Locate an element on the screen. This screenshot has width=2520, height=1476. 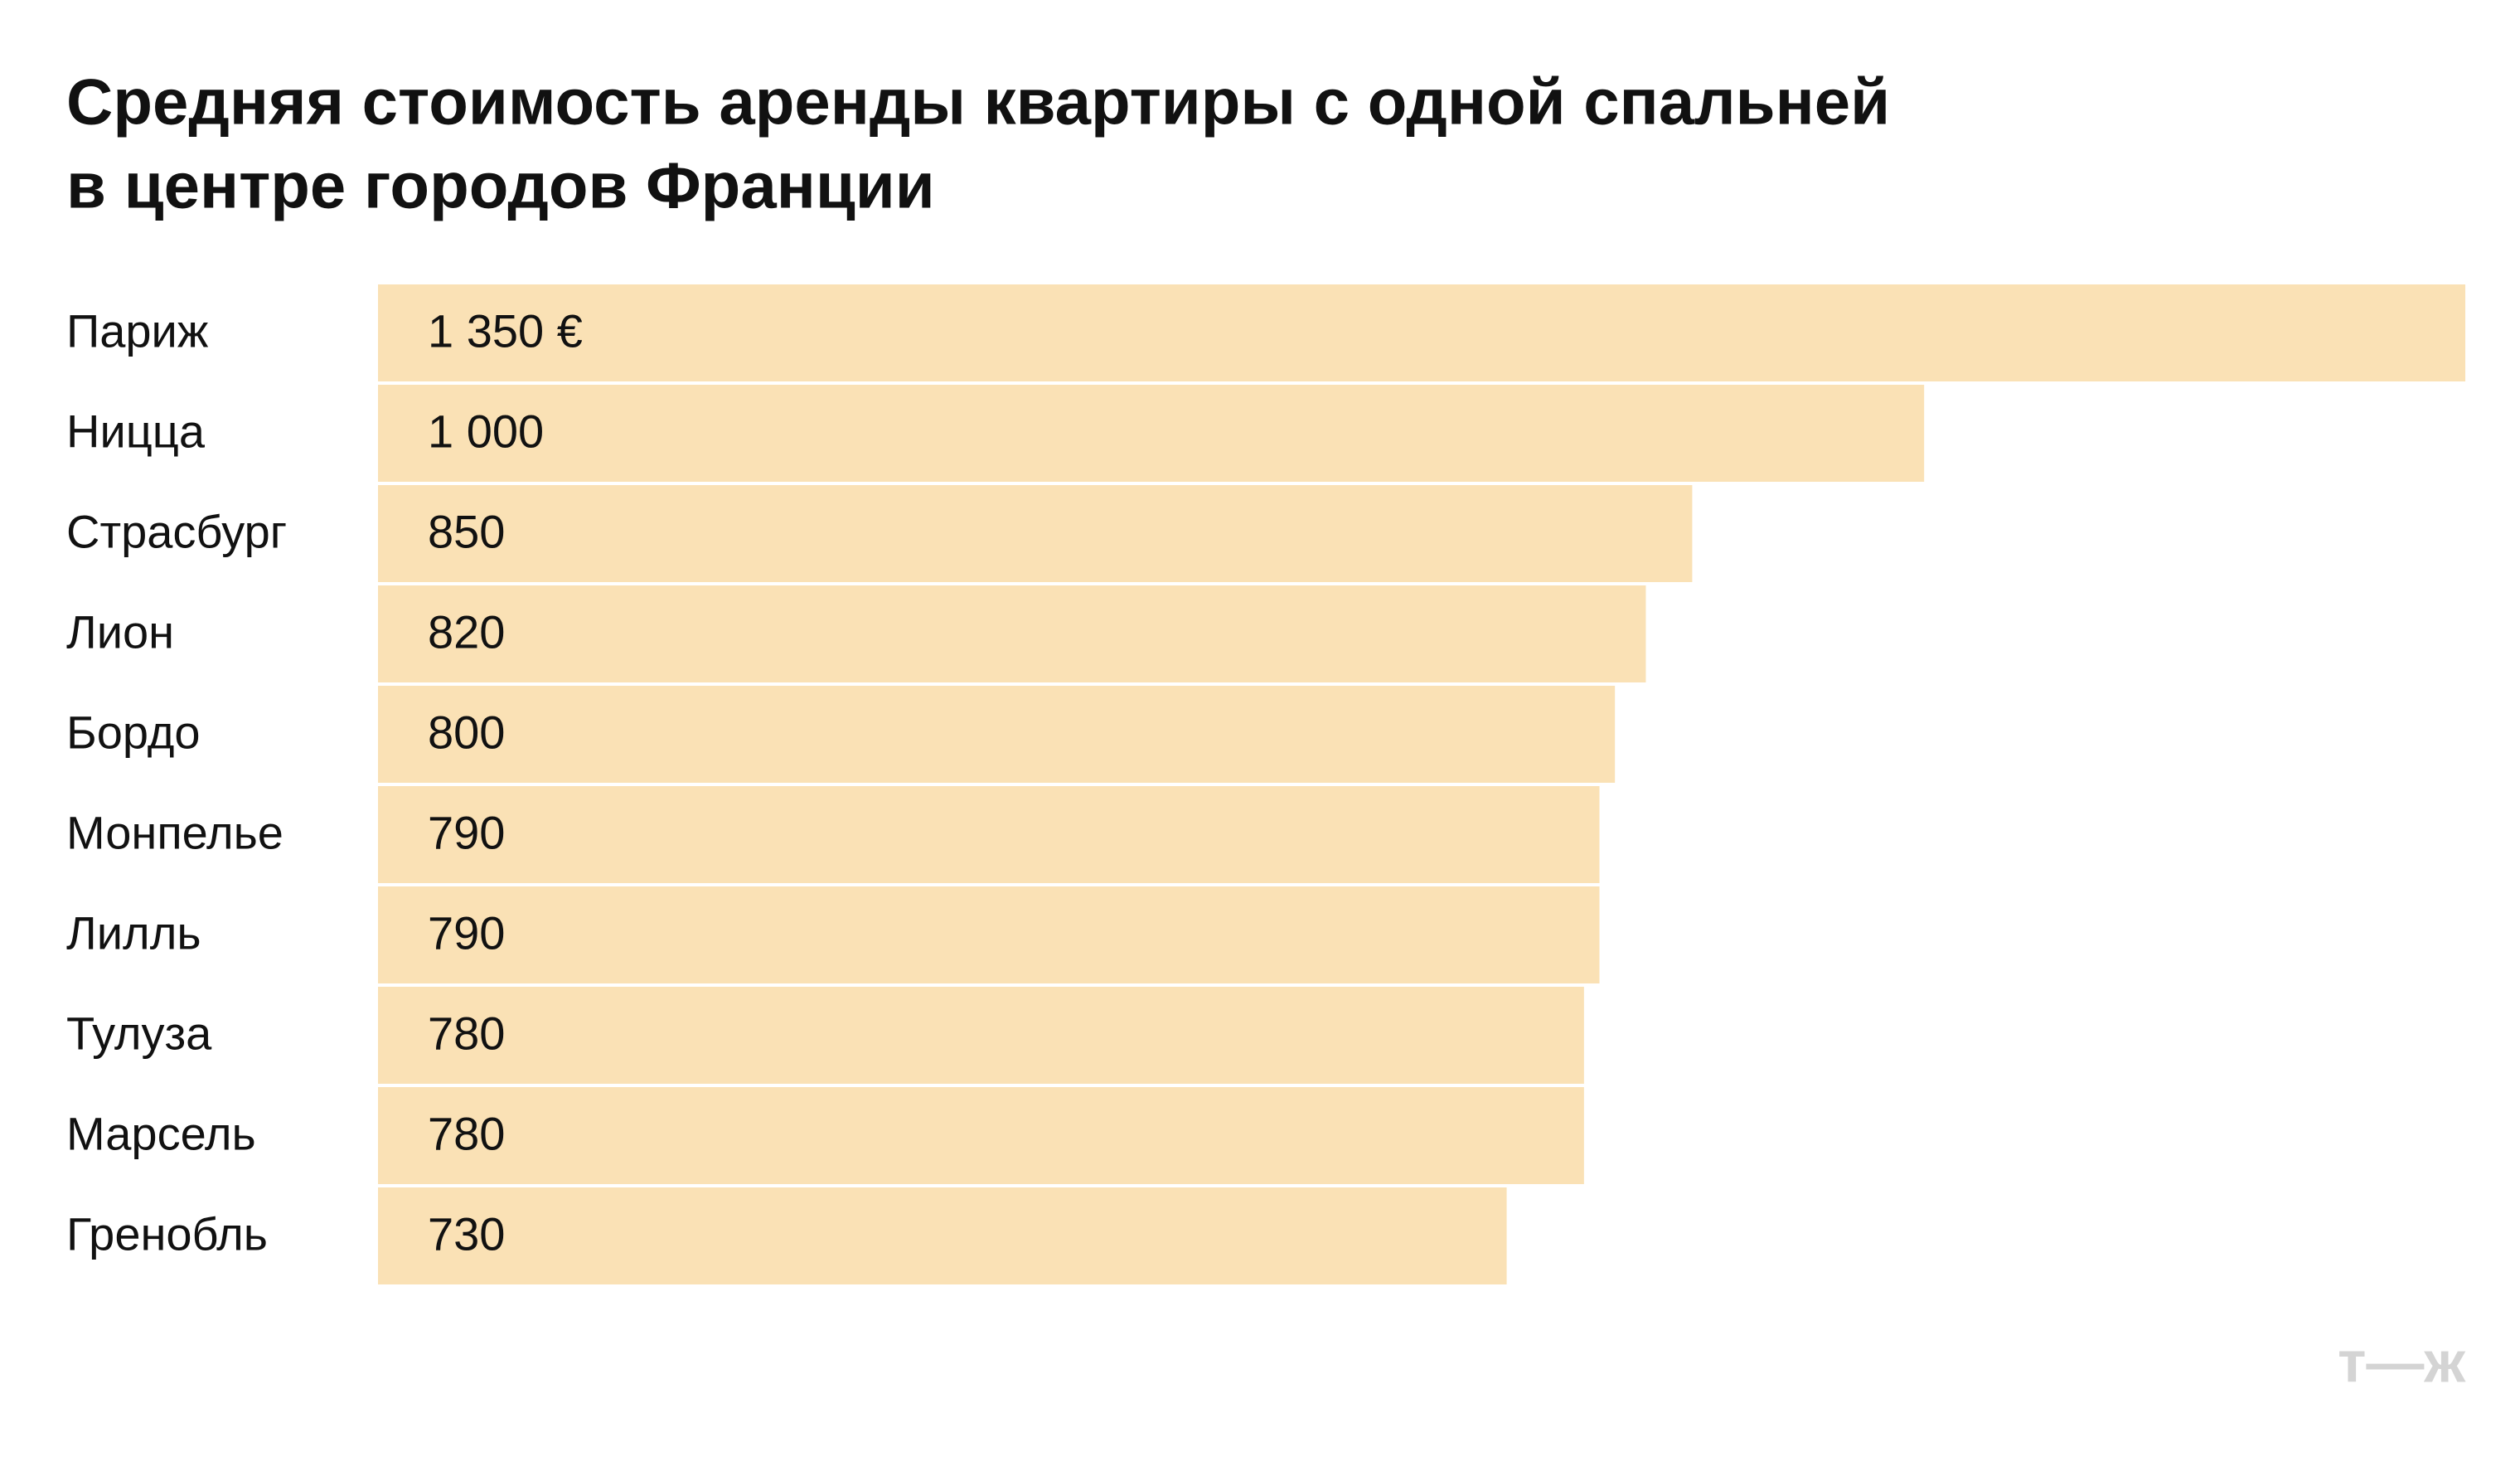
category-label: Лион is located at coordinates (120, 632).